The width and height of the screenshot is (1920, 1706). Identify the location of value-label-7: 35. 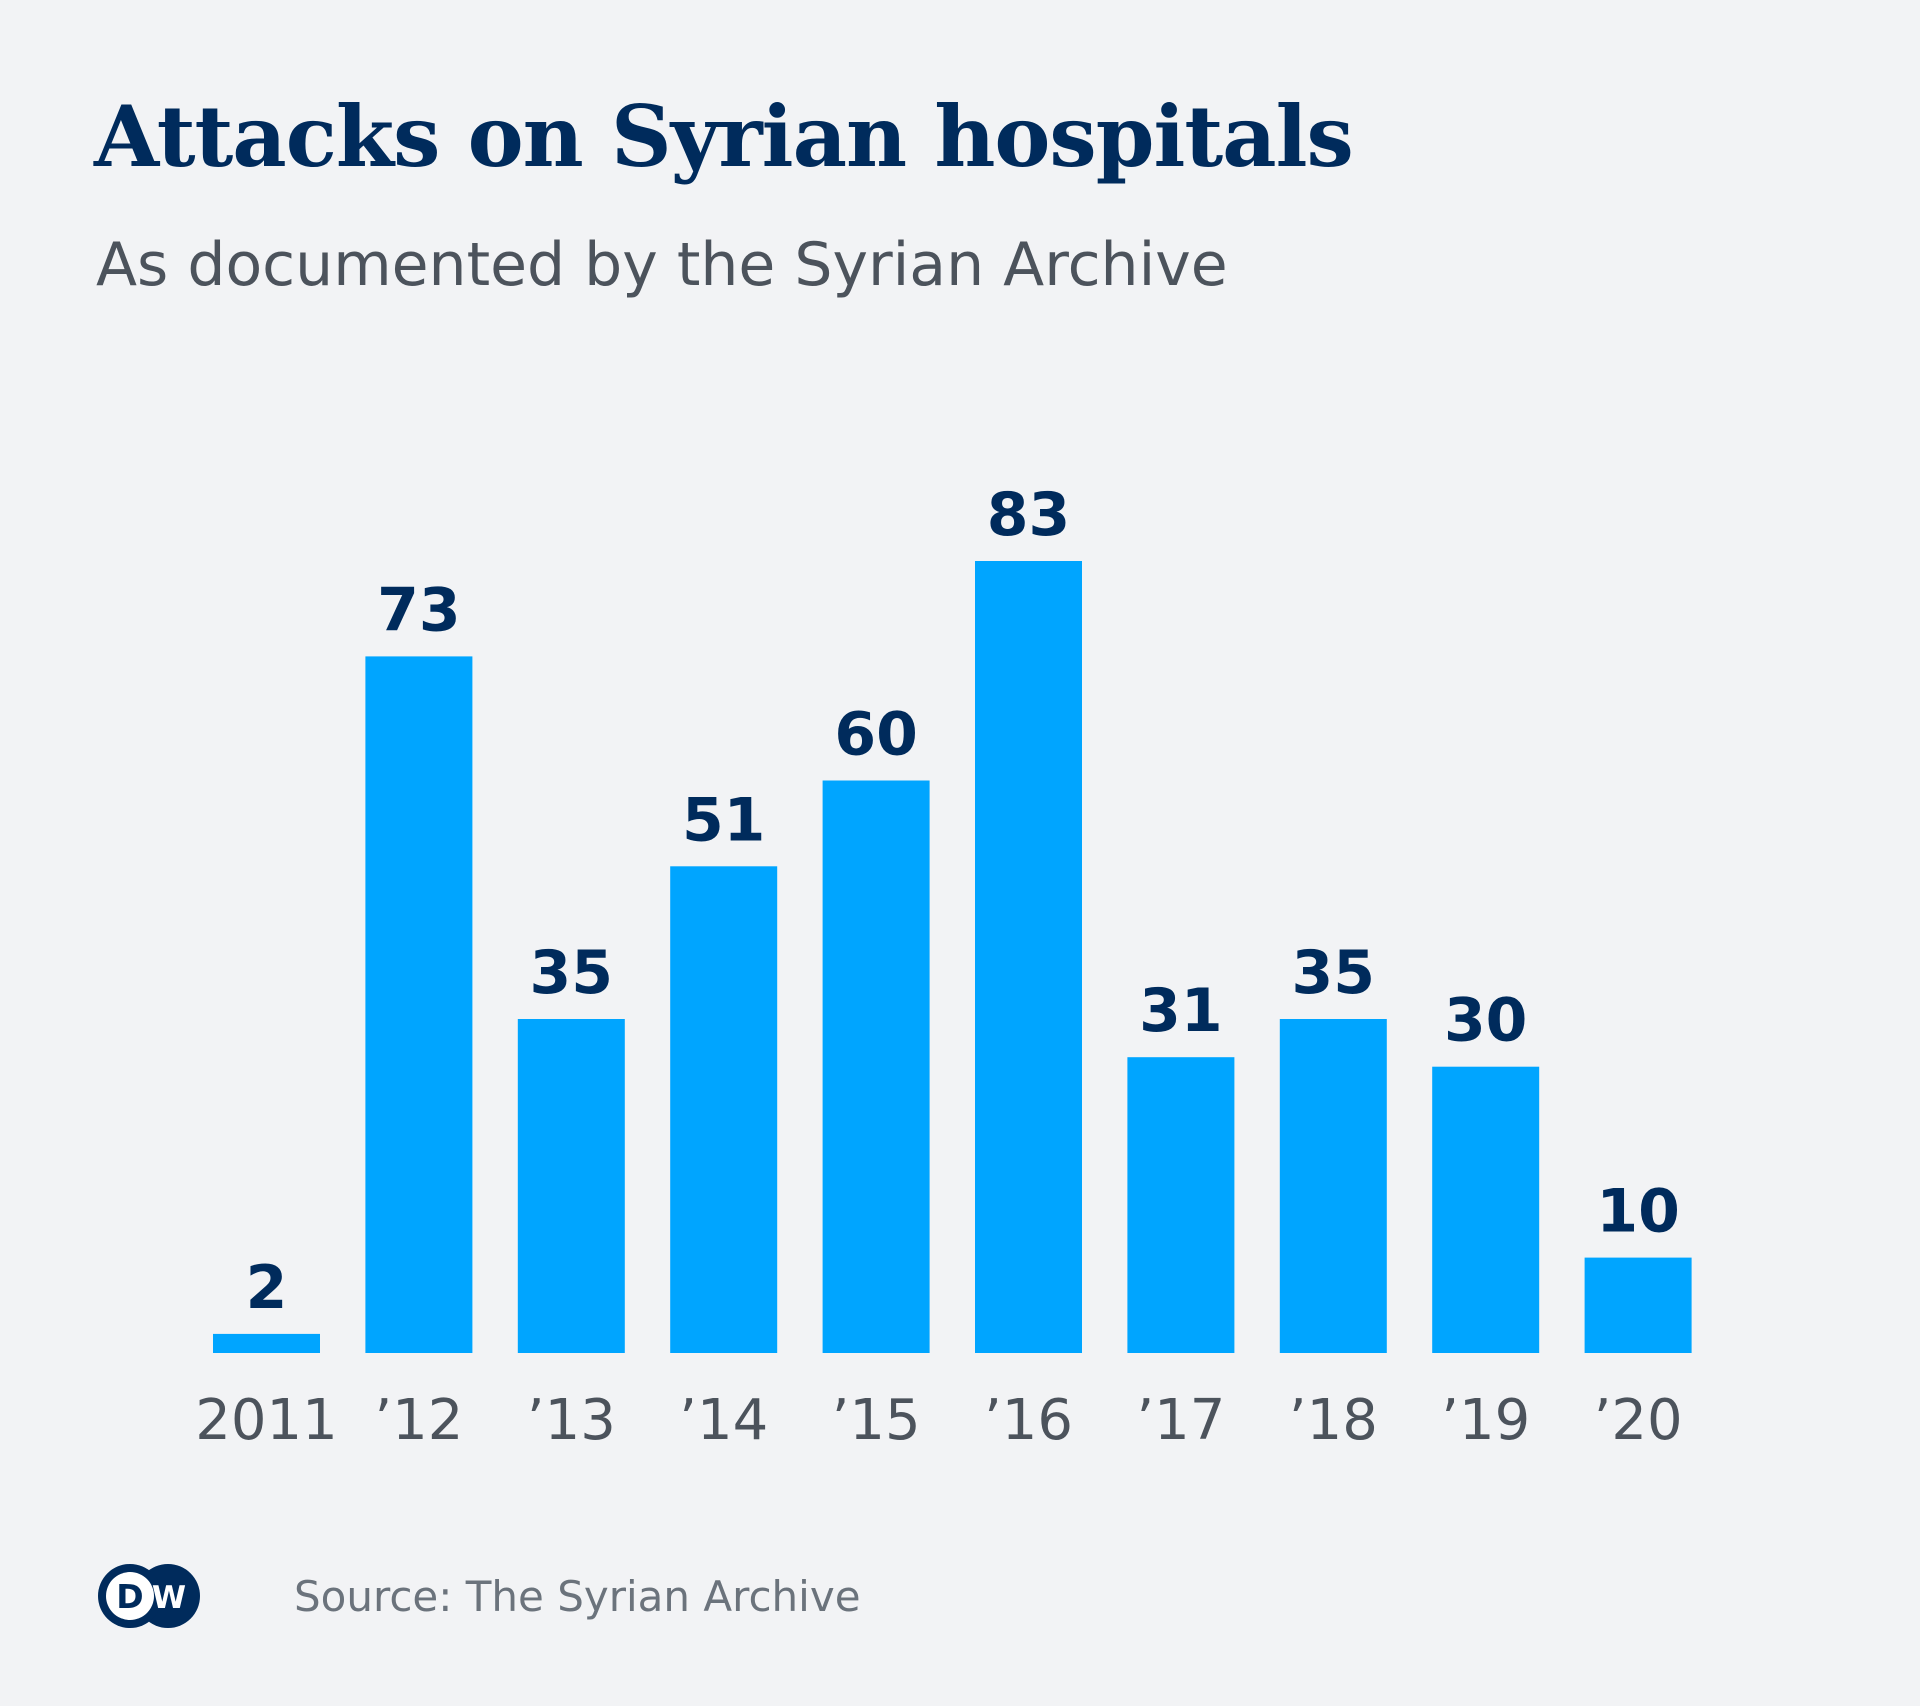
(1334, 973).